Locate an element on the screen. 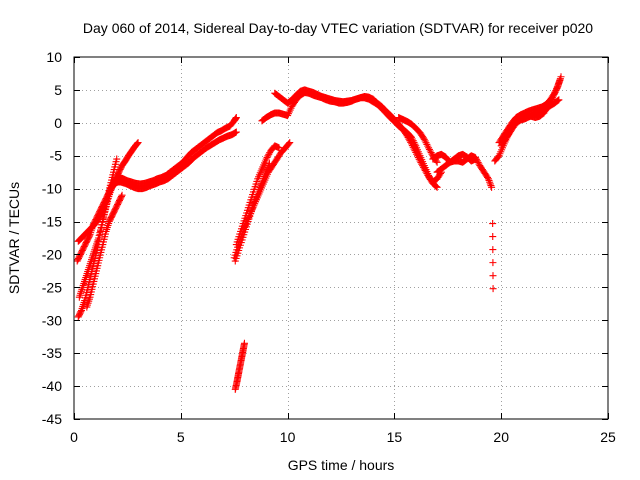 The width and height of the screenshot is (640, 480). x-tick-label: 5 is located at coordinates (181, 437).